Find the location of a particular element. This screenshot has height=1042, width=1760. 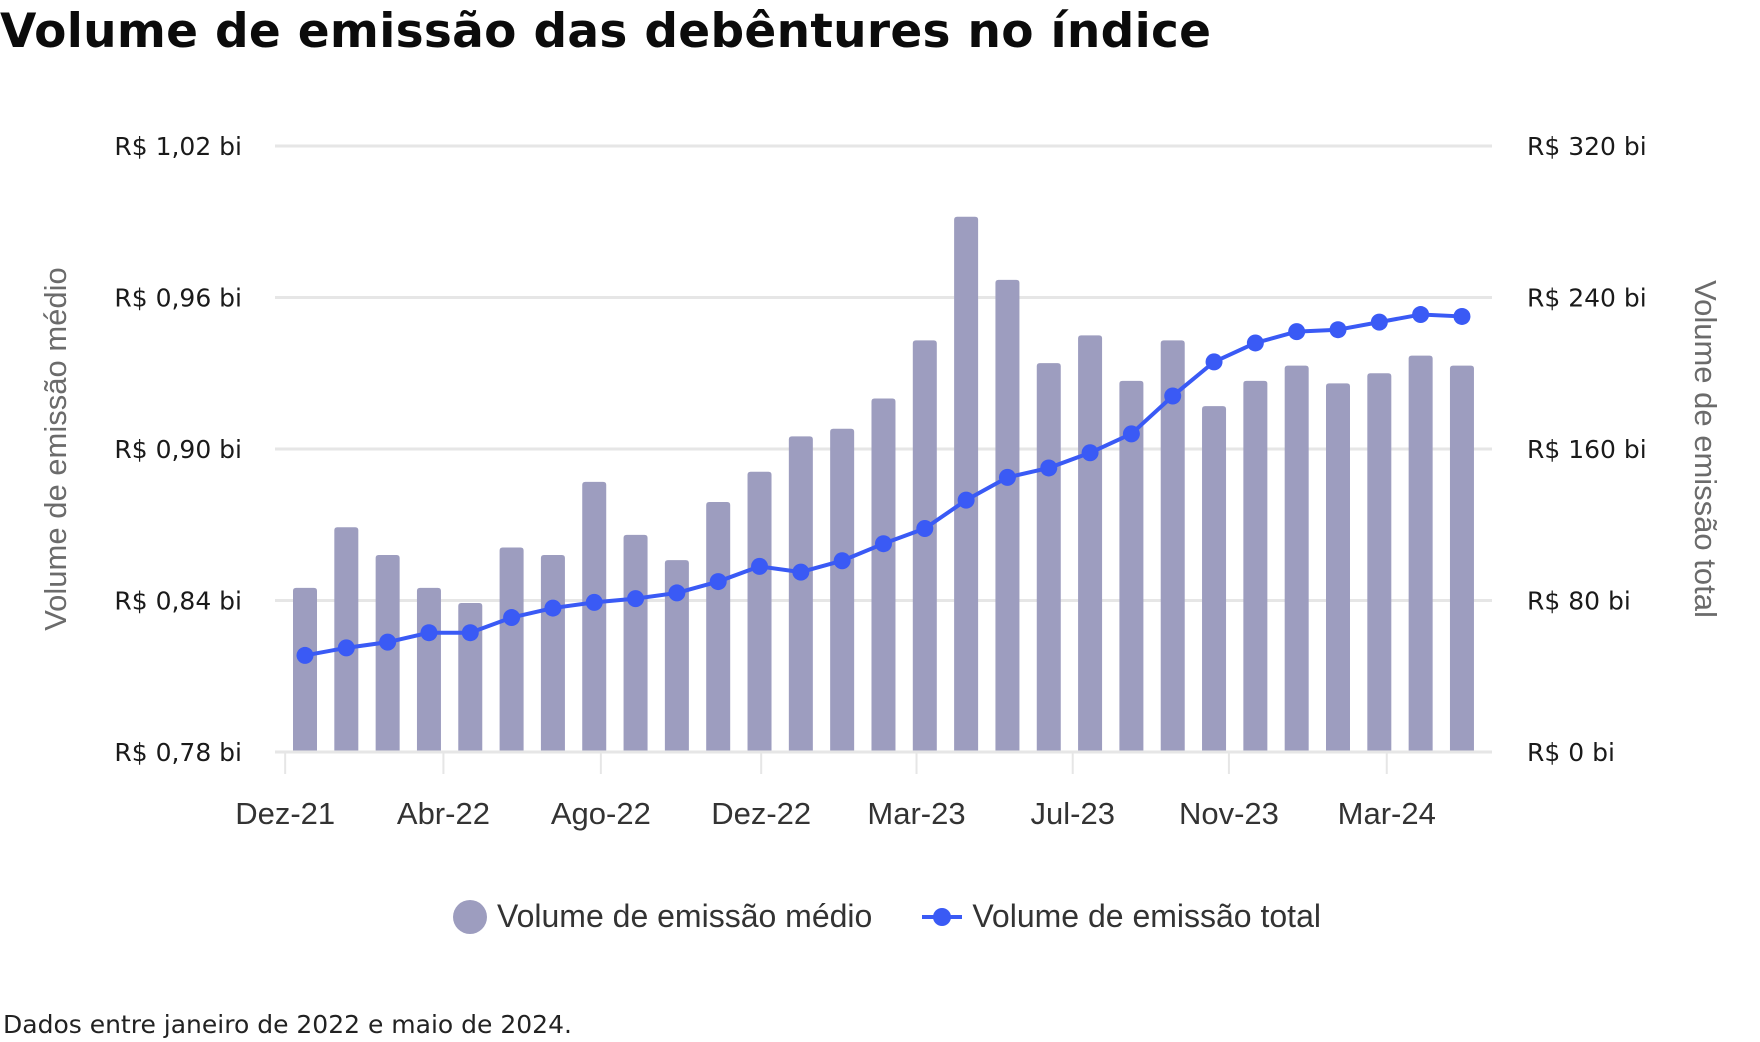

legend-item-average: Volume de emissão médio is located at coordinates (662, 916).